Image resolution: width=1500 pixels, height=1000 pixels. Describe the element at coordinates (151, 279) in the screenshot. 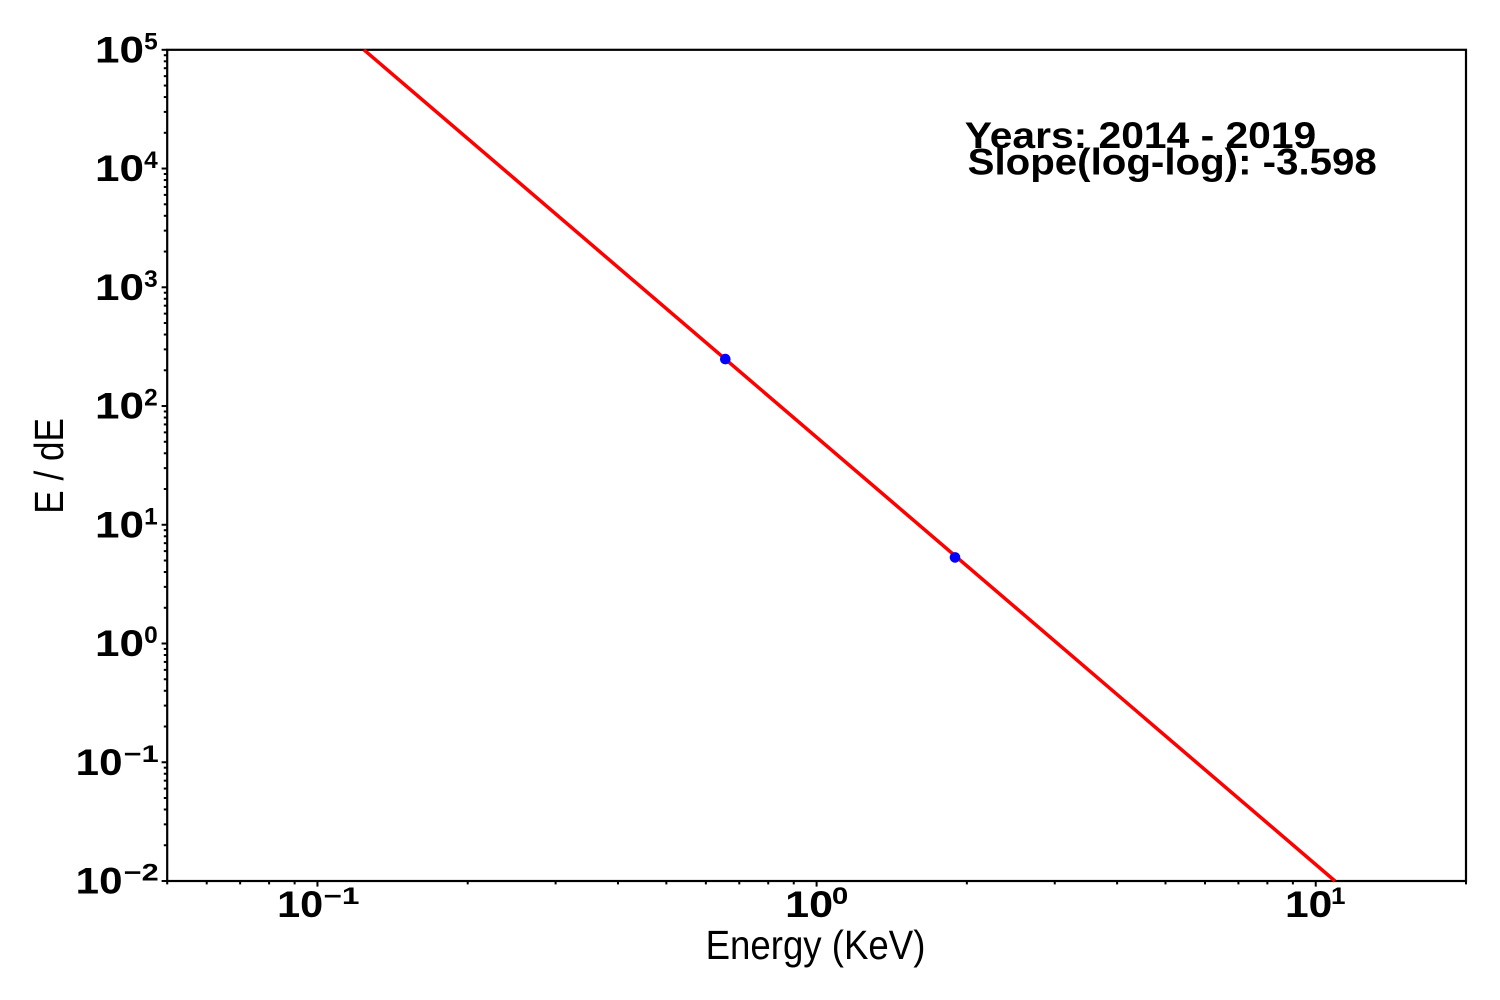

I see `svg-text: 3` at that location.